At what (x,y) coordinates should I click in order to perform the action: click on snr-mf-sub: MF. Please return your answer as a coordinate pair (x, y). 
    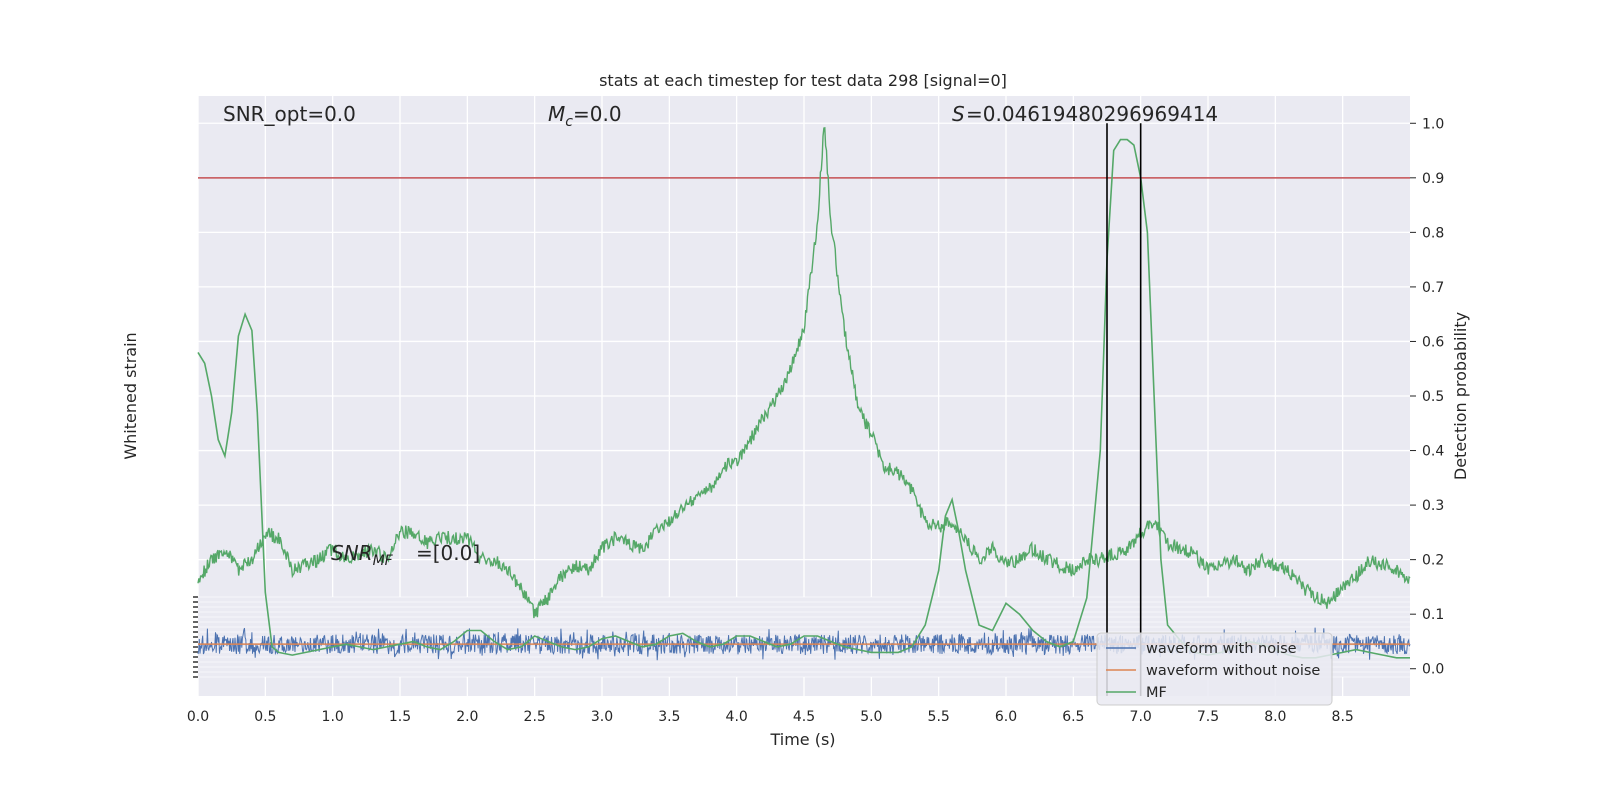
    Looking at the image, I should click on (383, 561).